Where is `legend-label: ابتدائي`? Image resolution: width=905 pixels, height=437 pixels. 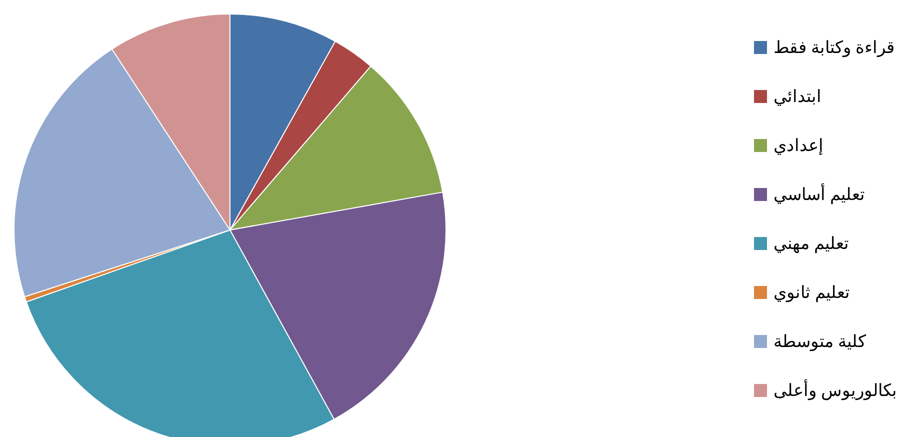
legend-label: ابتدائي is located at coordinates (797, 96).